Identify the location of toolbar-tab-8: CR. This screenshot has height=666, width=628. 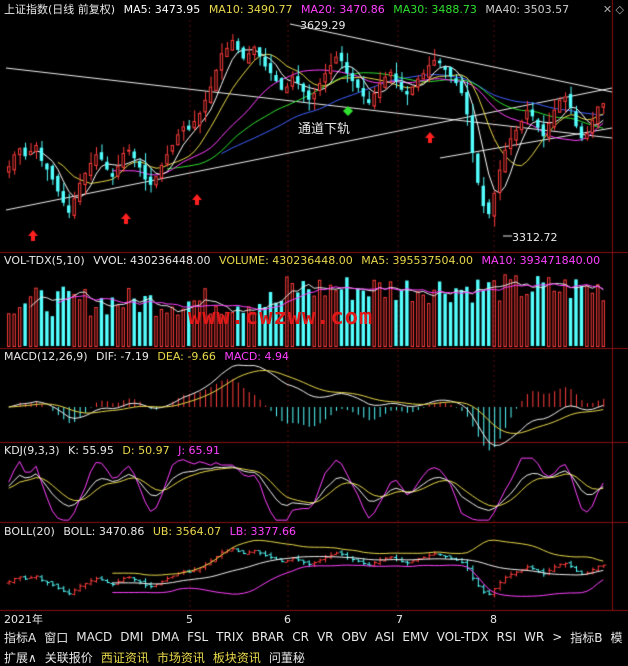
(300, 637).